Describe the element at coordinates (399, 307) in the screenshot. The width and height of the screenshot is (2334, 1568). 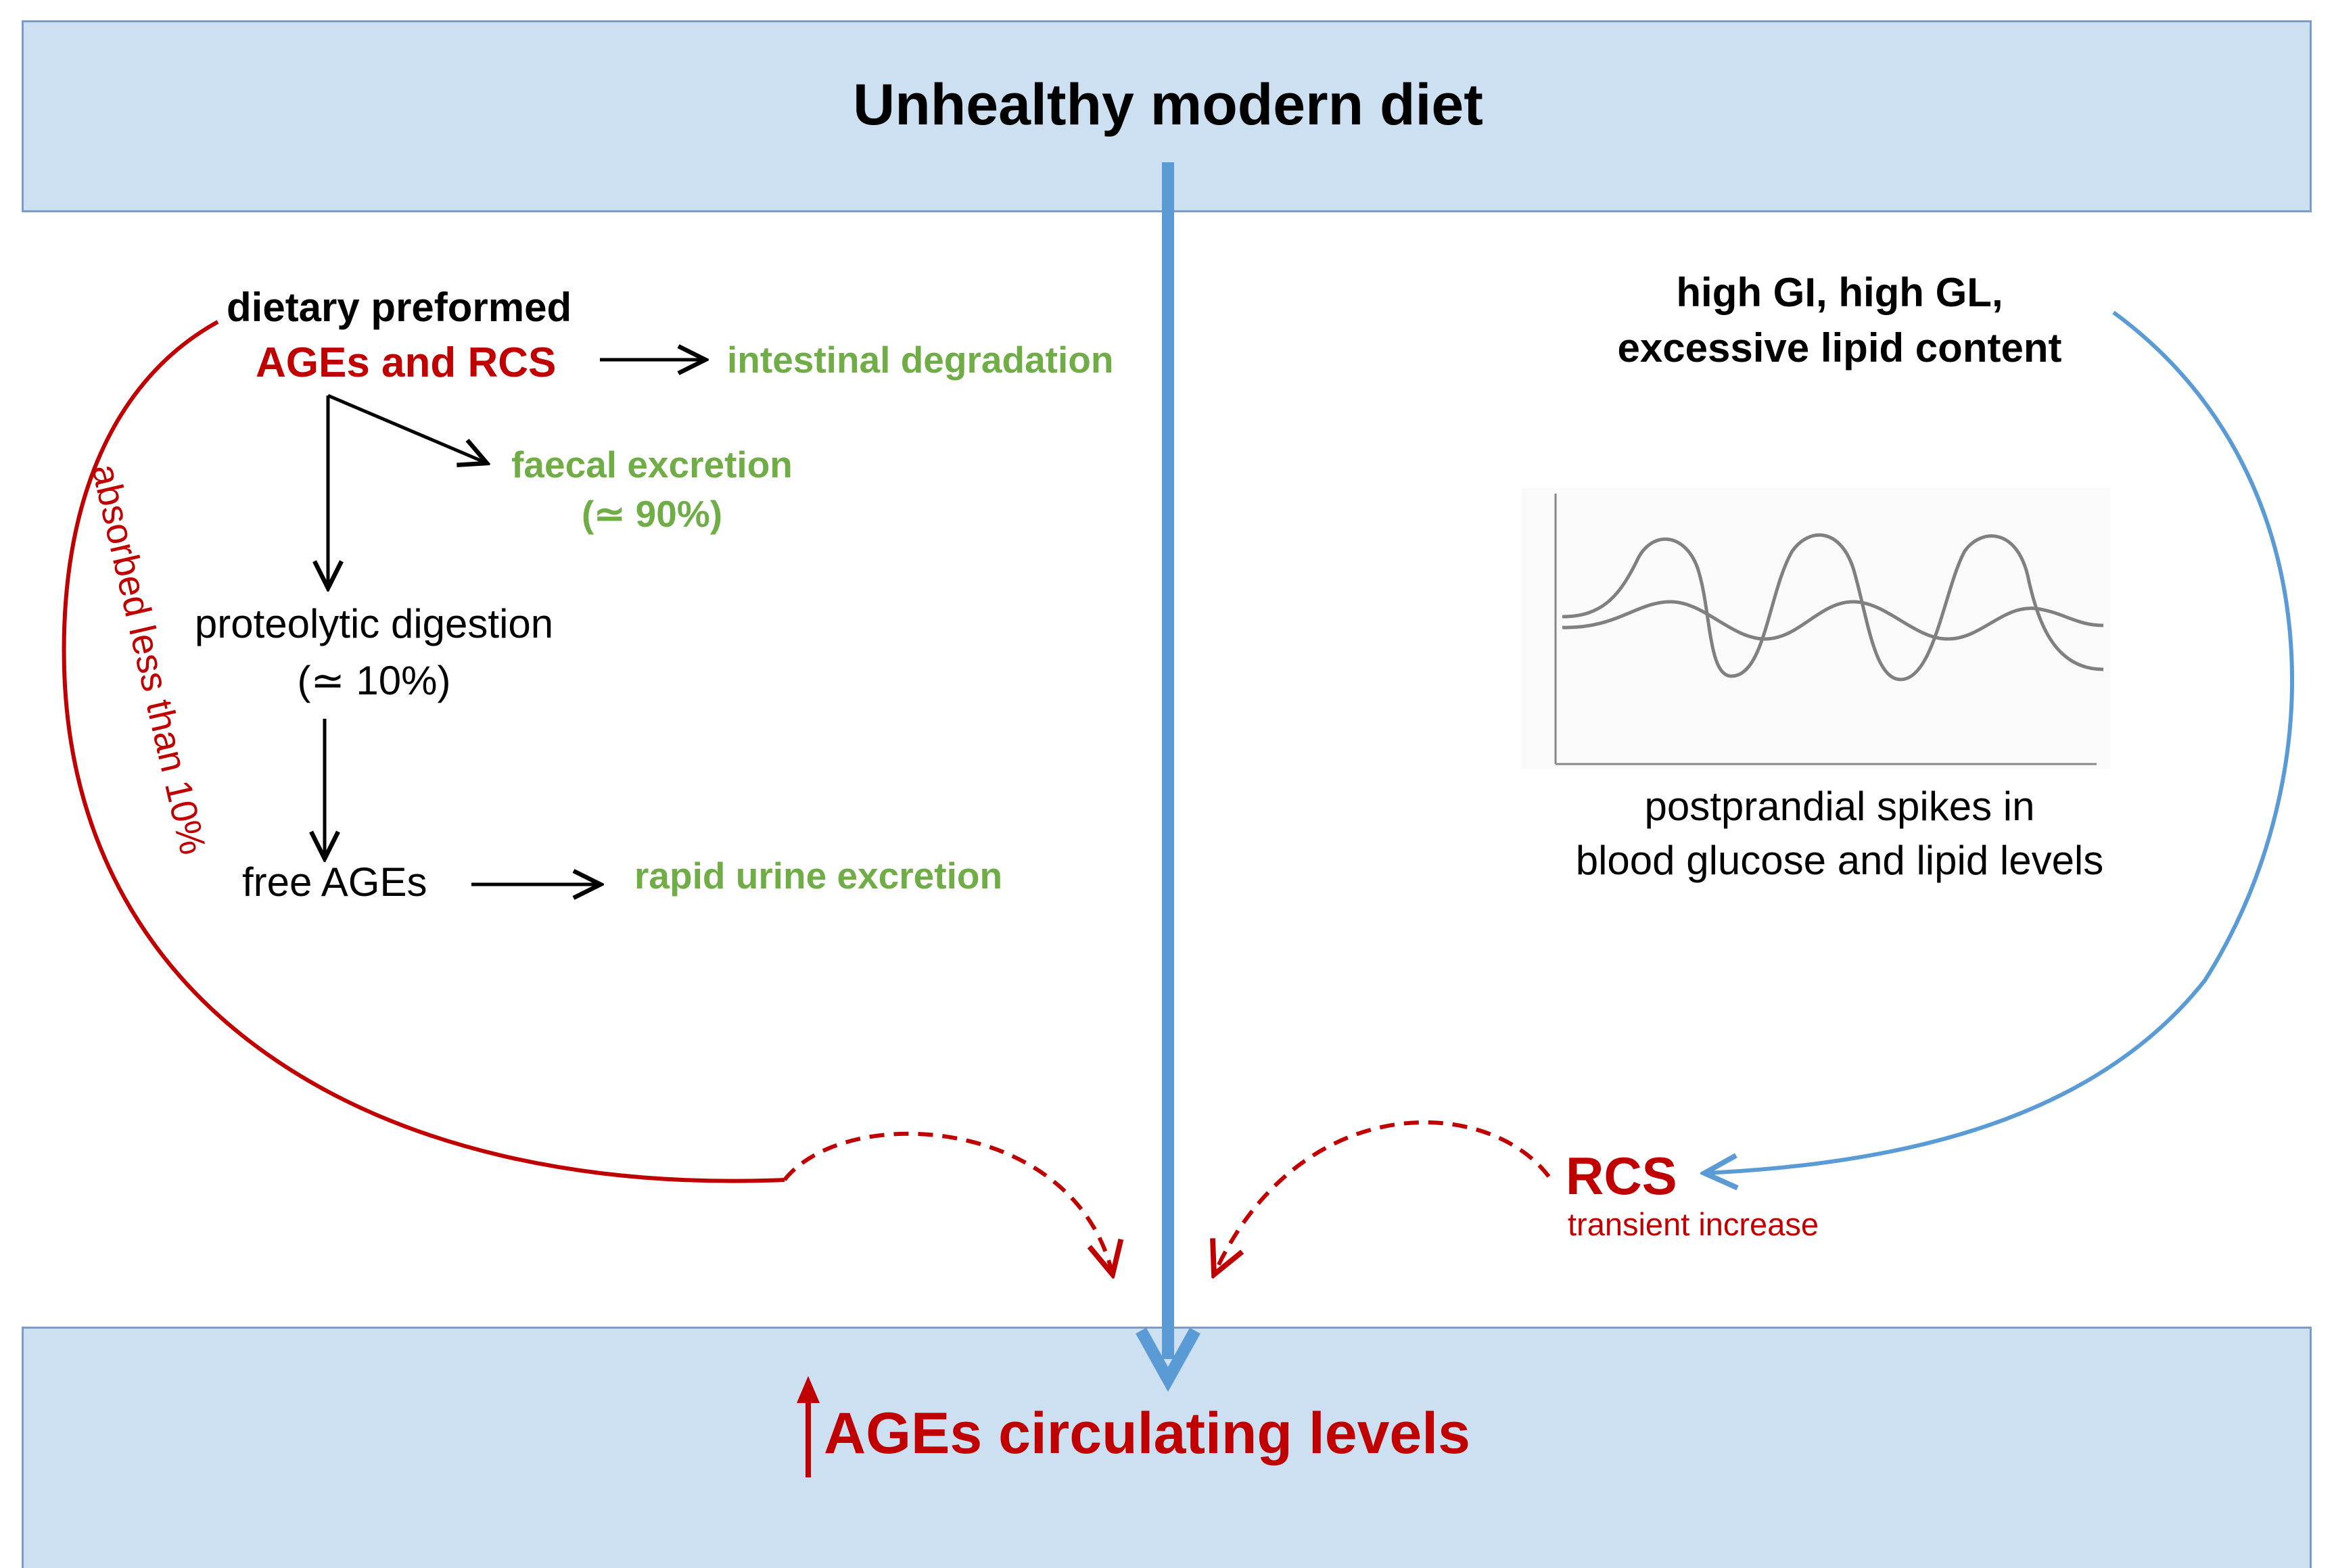
I see `dietary-source-line1: dietary preformed` at that location.